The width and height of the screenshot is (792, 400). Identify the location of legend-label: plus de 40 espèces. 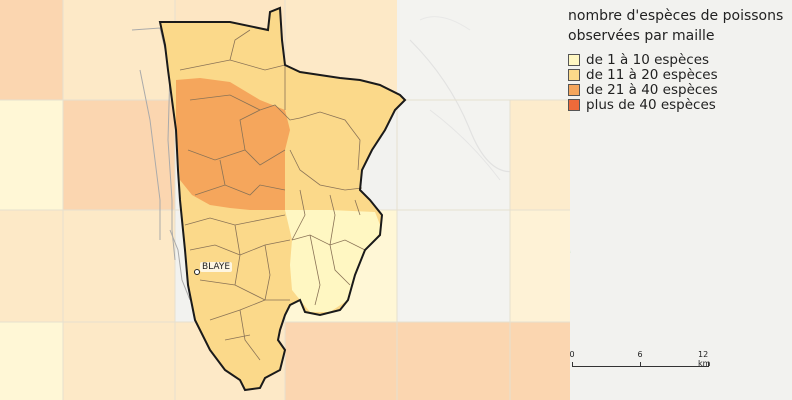
(651, 104).